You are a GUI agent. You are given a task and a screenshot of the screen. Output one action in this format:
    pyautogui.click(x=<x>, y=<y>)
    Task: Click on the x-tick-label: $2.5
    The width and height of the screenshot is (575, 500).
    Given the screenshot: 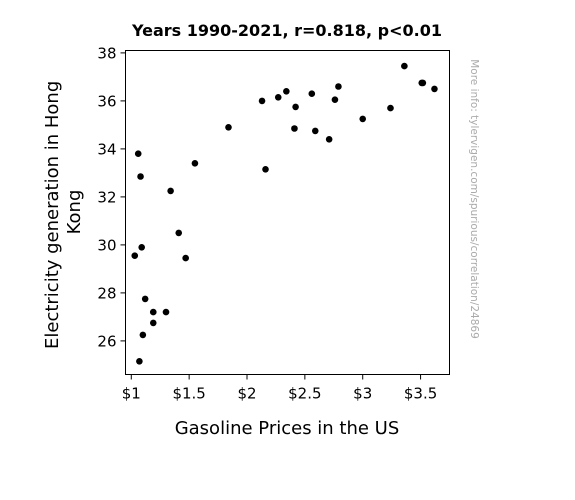 What is the action you would take?
    pyautogui.click(x=304, y=394)
    